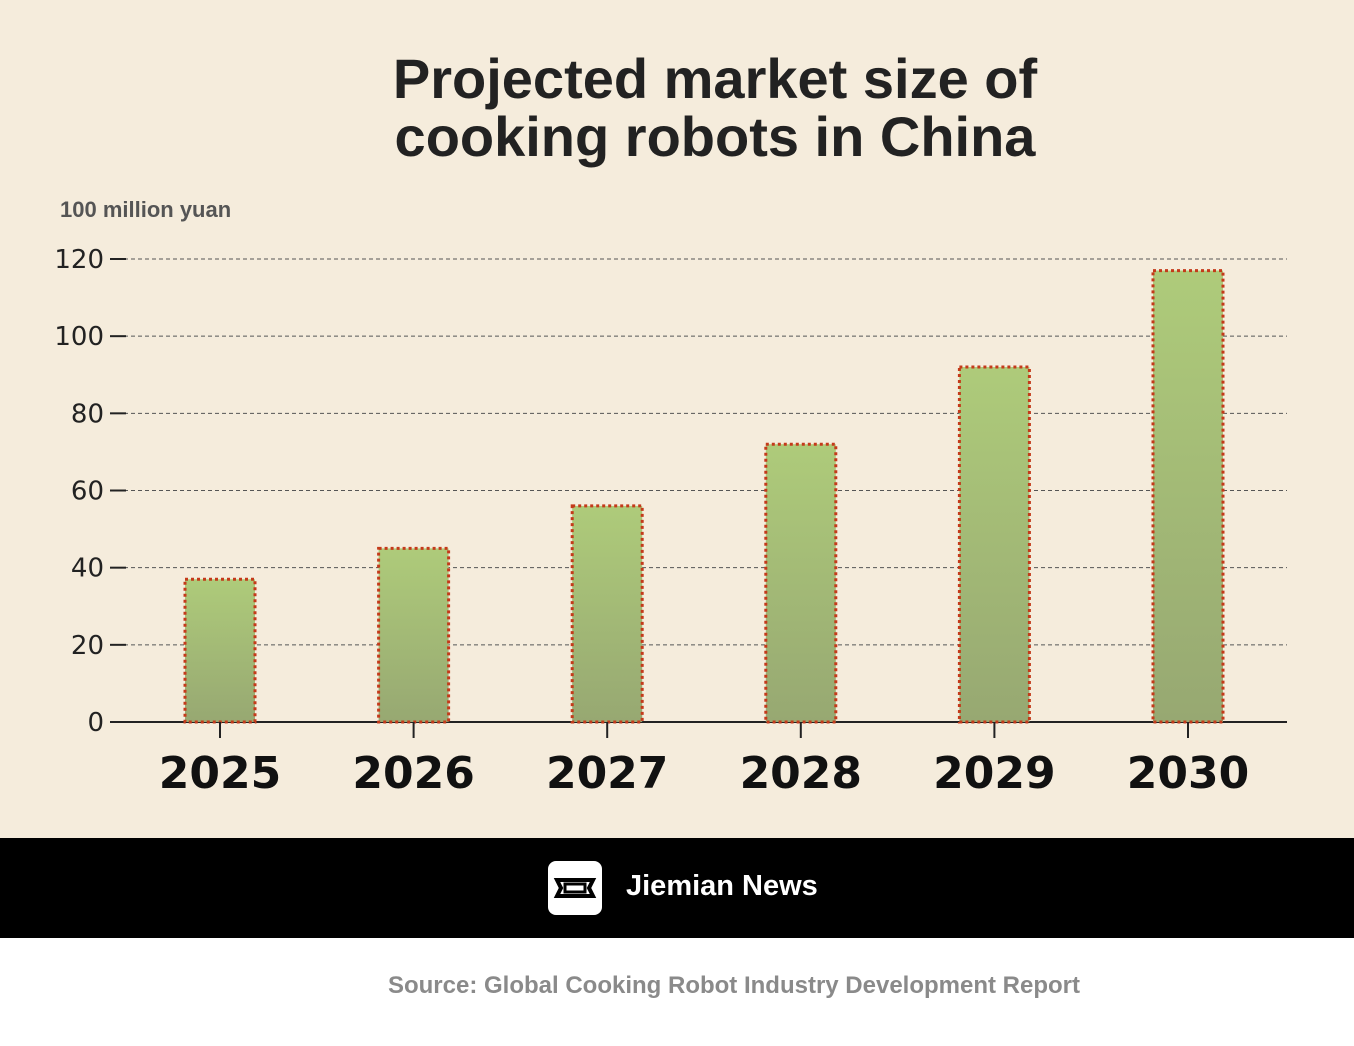  Describe the element at coordinates (994, 773) in the screenshot. I see `x-tick-label: 2029` at that location.